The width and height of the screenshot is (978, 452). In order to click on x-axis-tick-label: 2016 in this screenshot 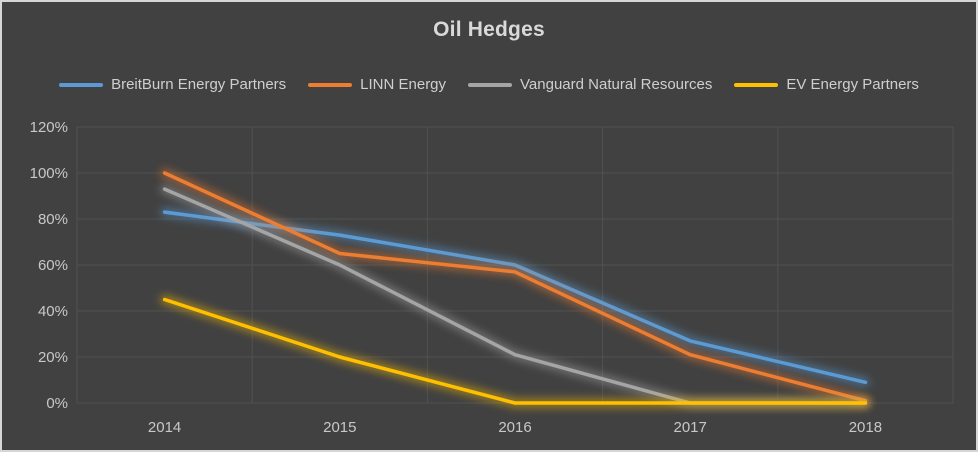, I will do `click(514, 427)`.